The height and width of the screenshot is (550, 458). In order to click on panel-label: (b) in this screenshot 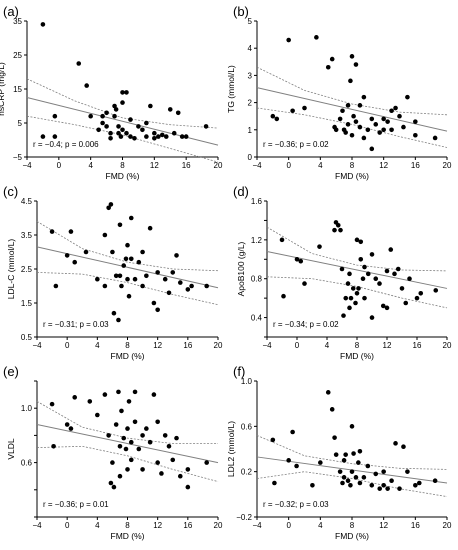, I will do `click(241, 11)`.